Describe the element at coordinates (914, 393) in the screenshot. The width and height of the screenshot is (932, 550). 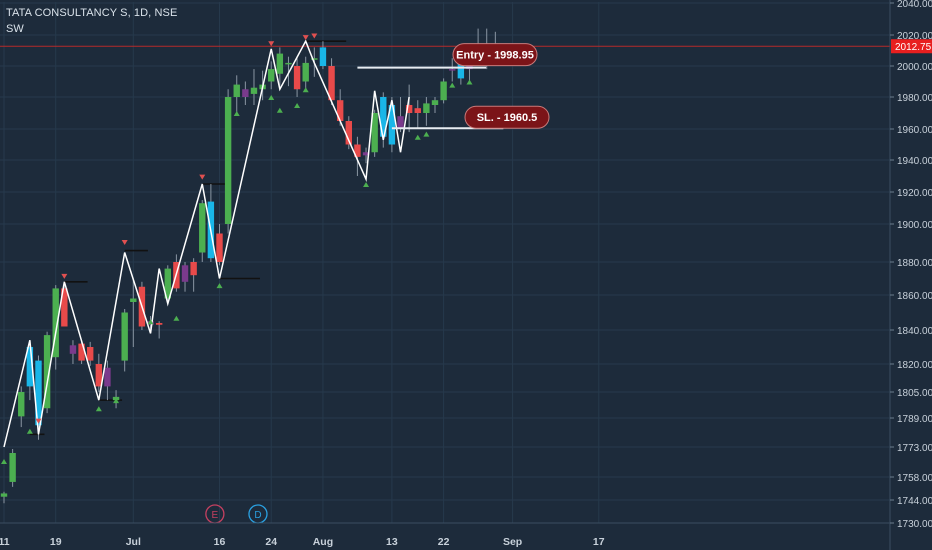
I see `price-tick-label: 1805.00` at that location.